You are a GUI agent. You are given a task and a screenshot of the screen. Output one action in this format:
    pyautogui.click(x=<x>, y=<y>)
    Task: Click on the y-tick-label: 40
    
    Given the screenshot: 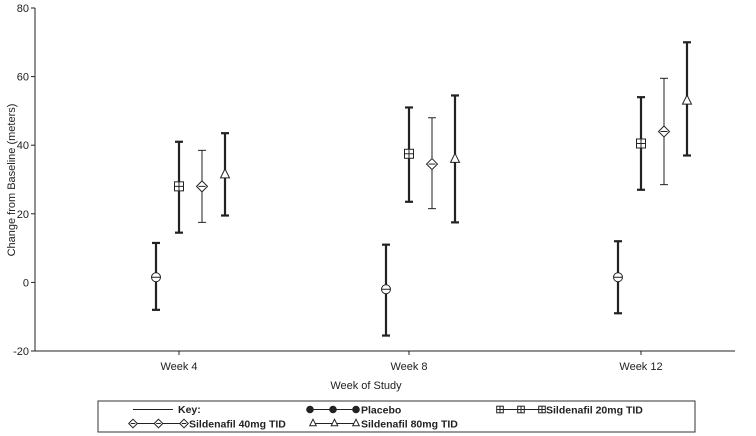 What is the action you would take?
    pyautogui.click(x=23, y=146)
    